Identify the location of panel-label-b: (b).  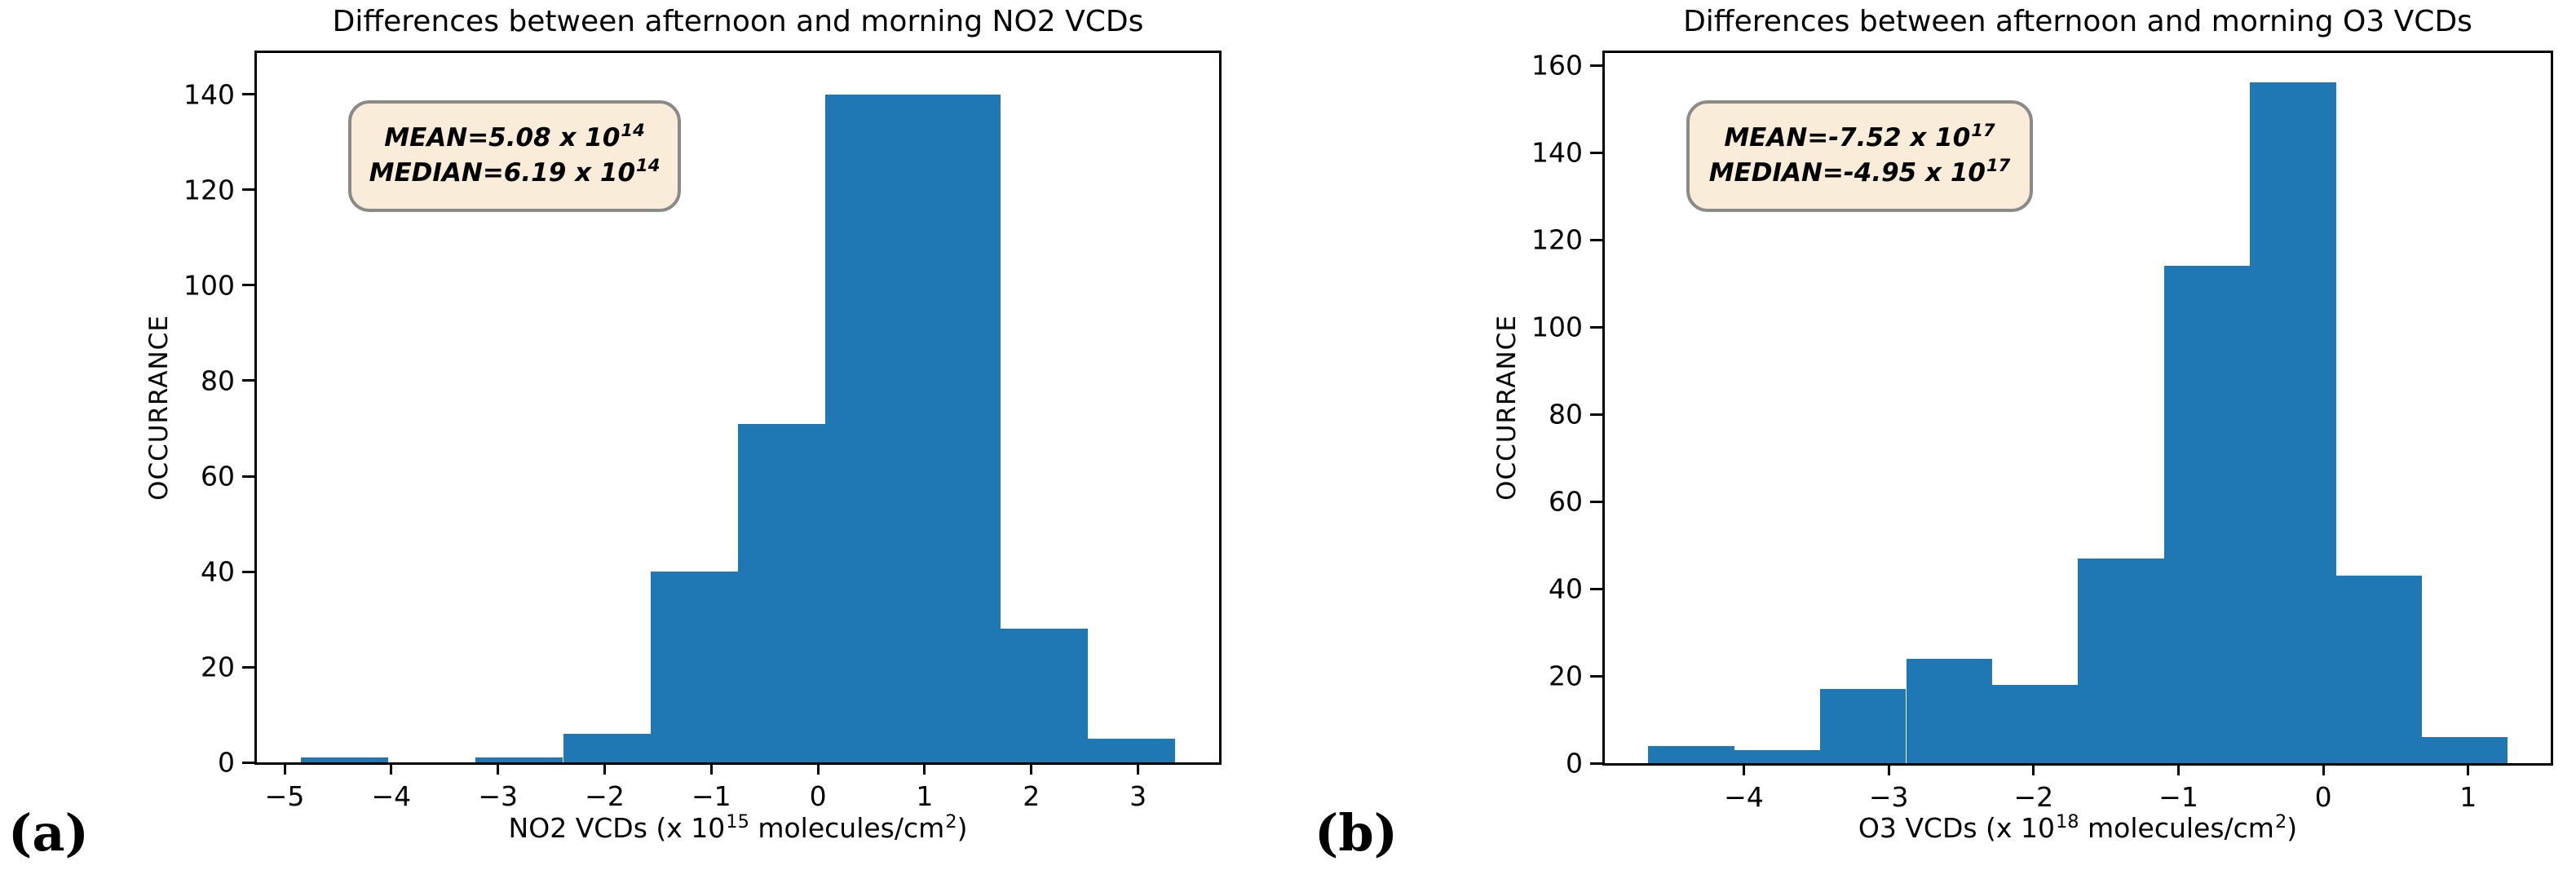
(1356, 833).